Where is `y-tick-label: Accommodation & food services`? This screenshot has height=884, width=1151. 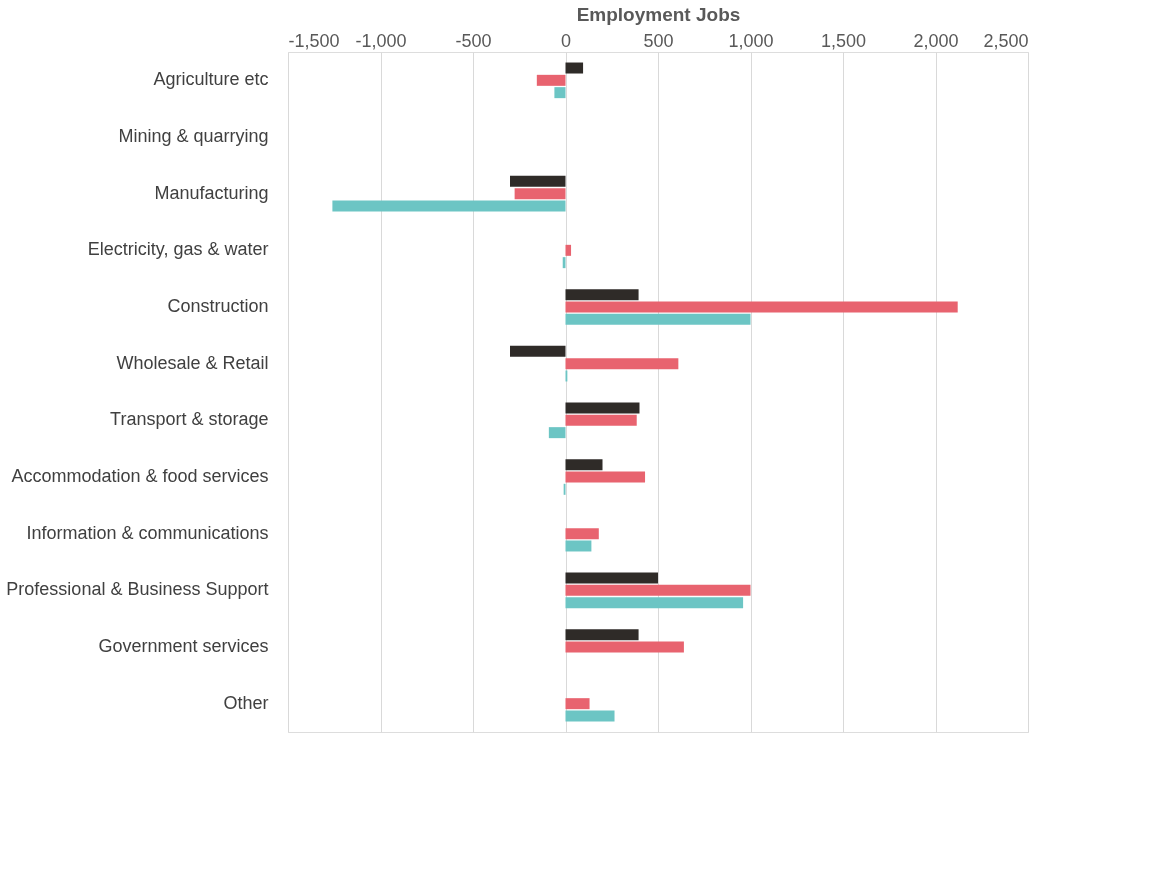 y-tick-label: Accommodation & food services is located at coordinates (140, 476).